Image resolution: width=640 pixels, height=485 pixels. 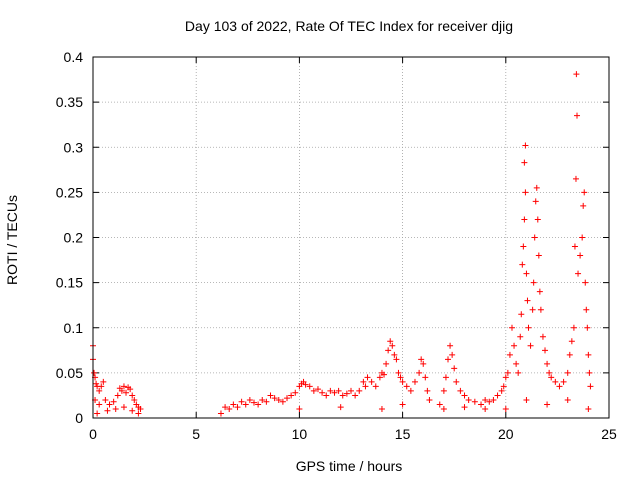 What do you see at coordinates (196, 434) in the screenshot?
I see `x-tick-label: 5` at bounding box center [196, 434].